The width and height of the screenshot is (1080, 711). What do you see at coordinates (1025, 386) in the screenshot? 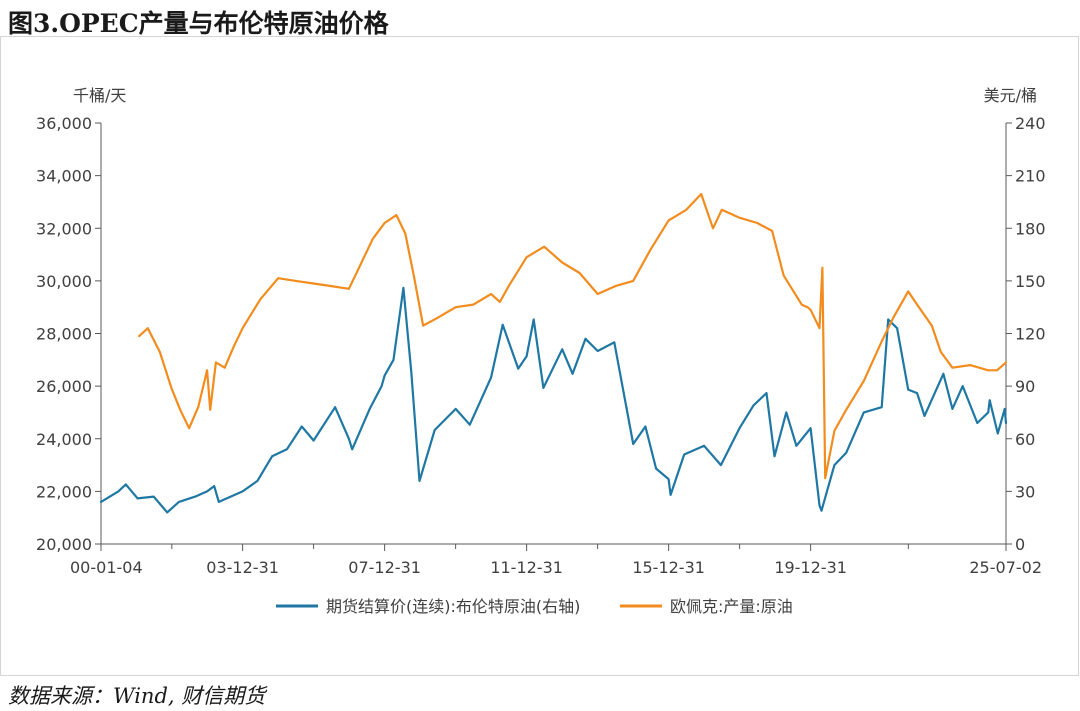
I see `right-tick-label: 90` at bounding box center [1025, 386].